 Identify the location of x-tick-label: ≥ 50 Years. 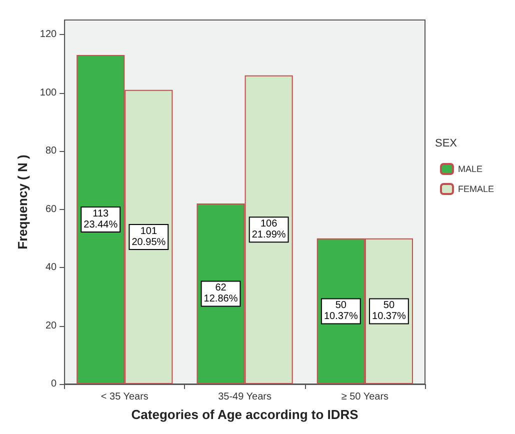
(365, 397).